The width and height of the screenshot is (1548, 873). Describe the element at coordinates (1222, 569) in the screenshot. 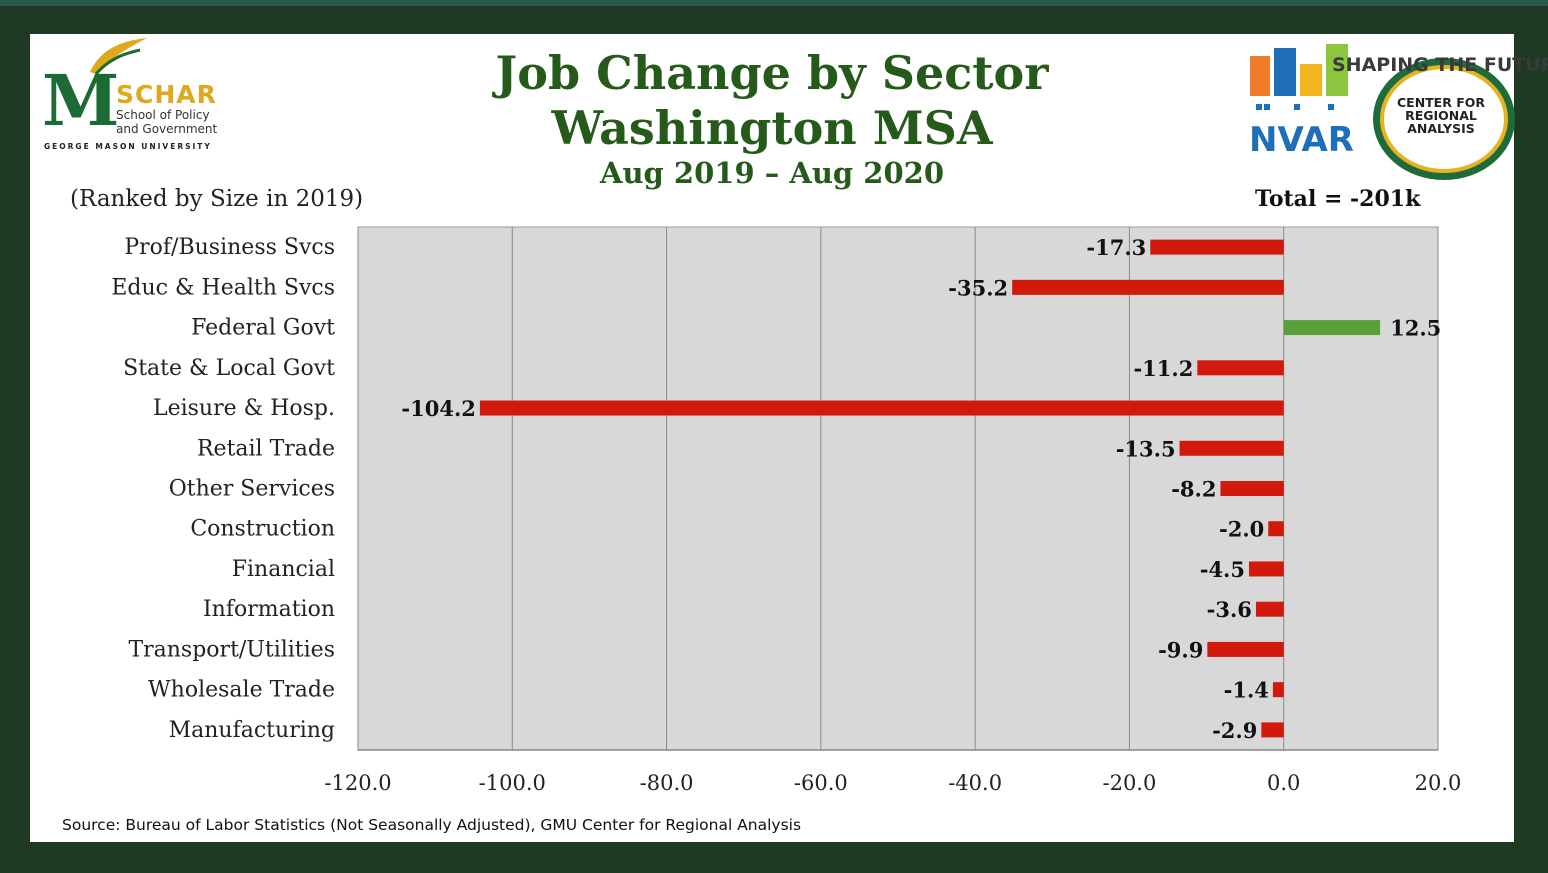

I see `data-label: -4.5` at that location.